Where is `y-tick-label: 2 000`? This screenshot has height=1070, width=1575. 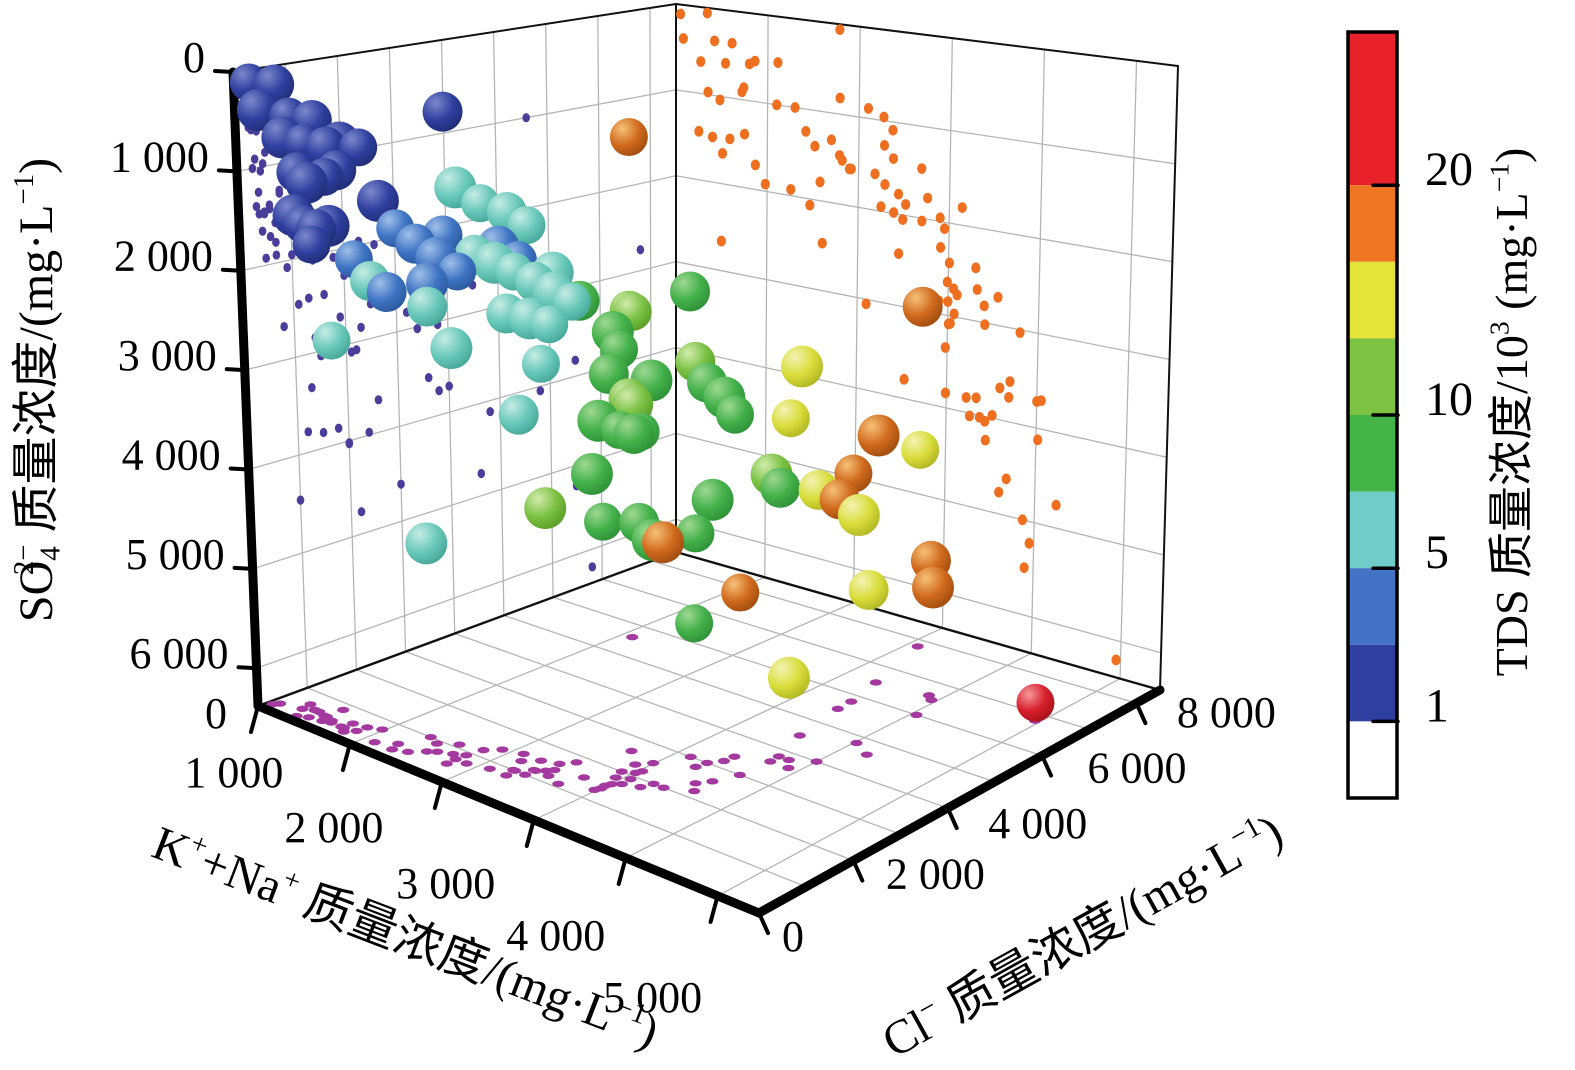 y-tick-label: 2 000 is located at coordinates (935, 874).